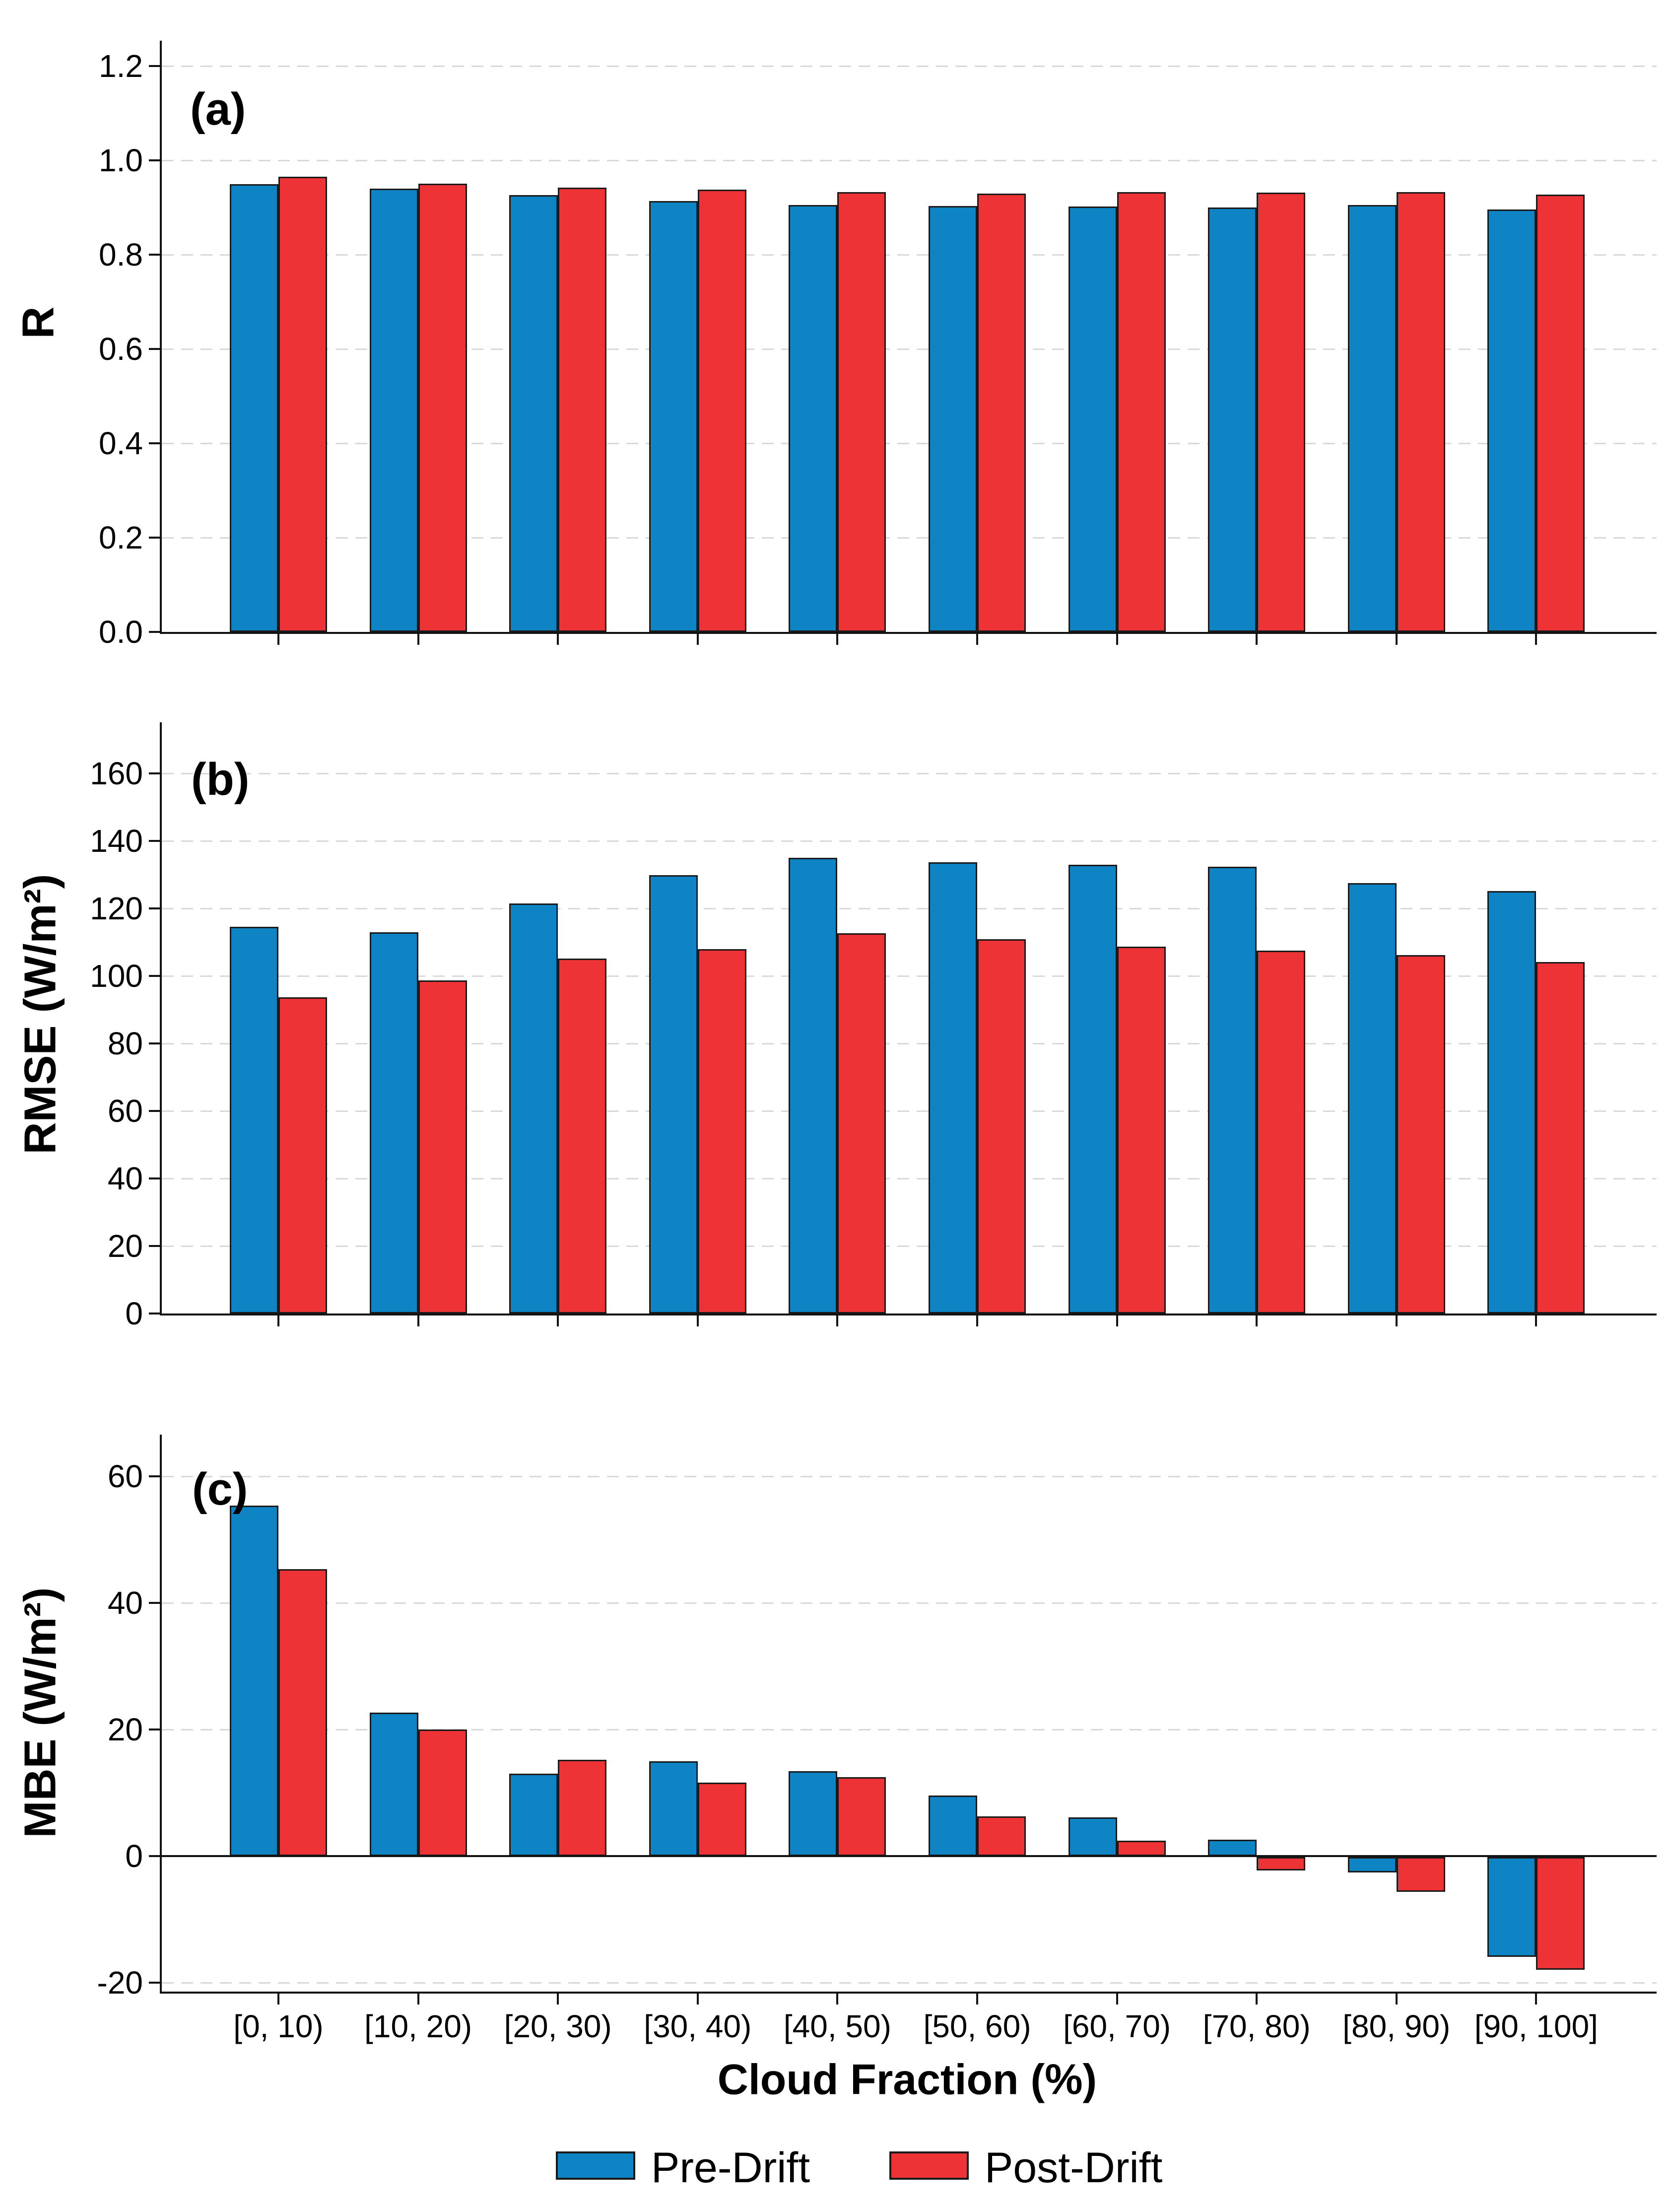  I want to click on panel-b-y-axis-title: RMSE (W/m²), so click(40, 1014).